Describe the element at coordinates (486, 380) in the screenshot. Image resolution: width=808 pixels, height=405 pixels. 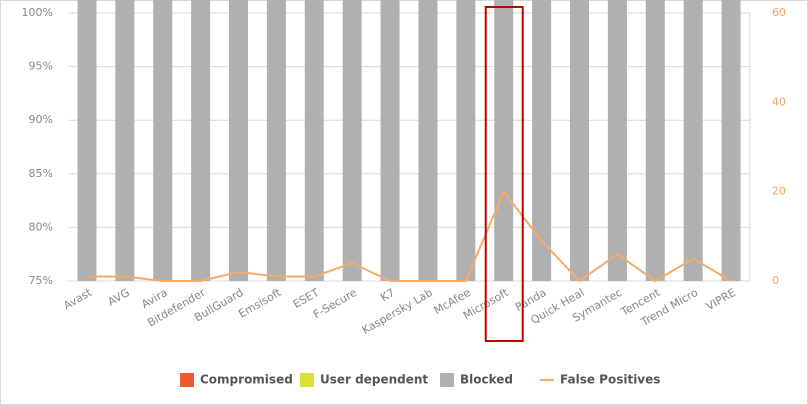
I see `legend-label: Blocked` at that location.